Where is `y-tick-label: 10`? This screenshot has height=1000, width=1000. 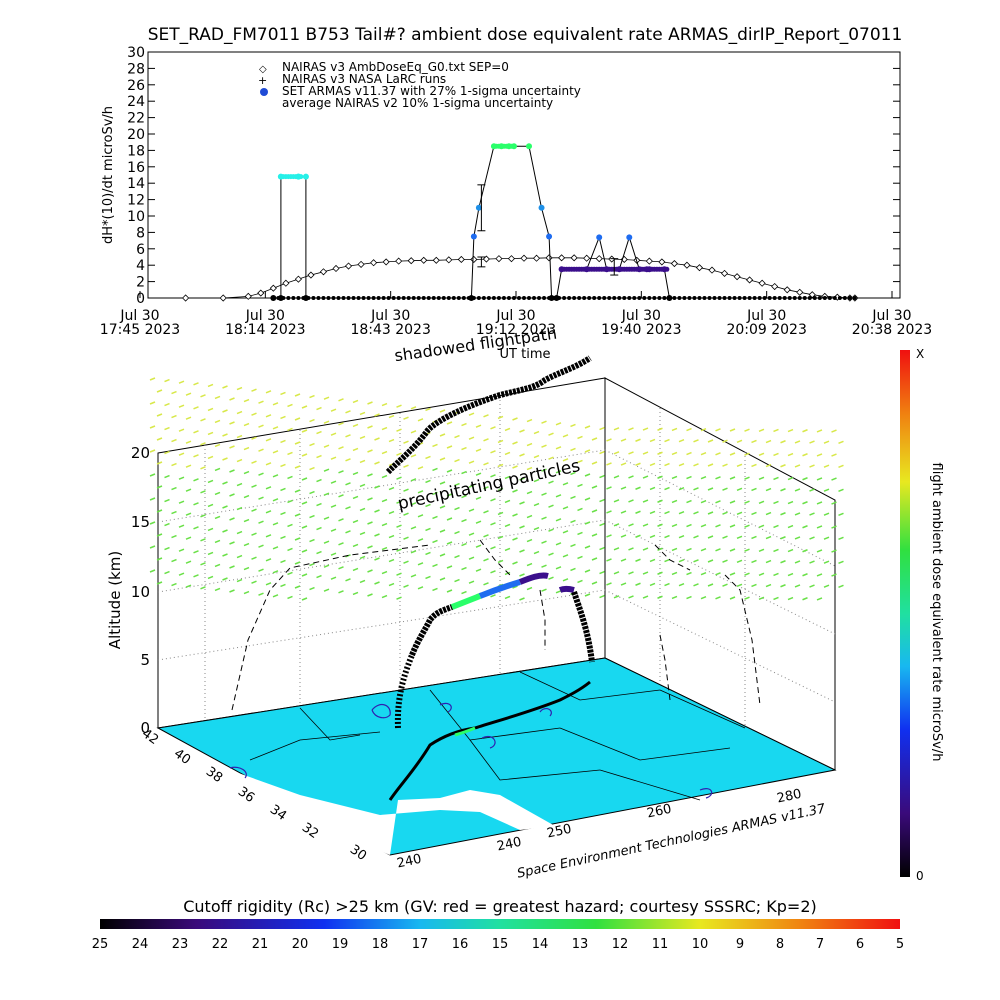
y-tick-label: 10 is located at coordinates (136, 217).